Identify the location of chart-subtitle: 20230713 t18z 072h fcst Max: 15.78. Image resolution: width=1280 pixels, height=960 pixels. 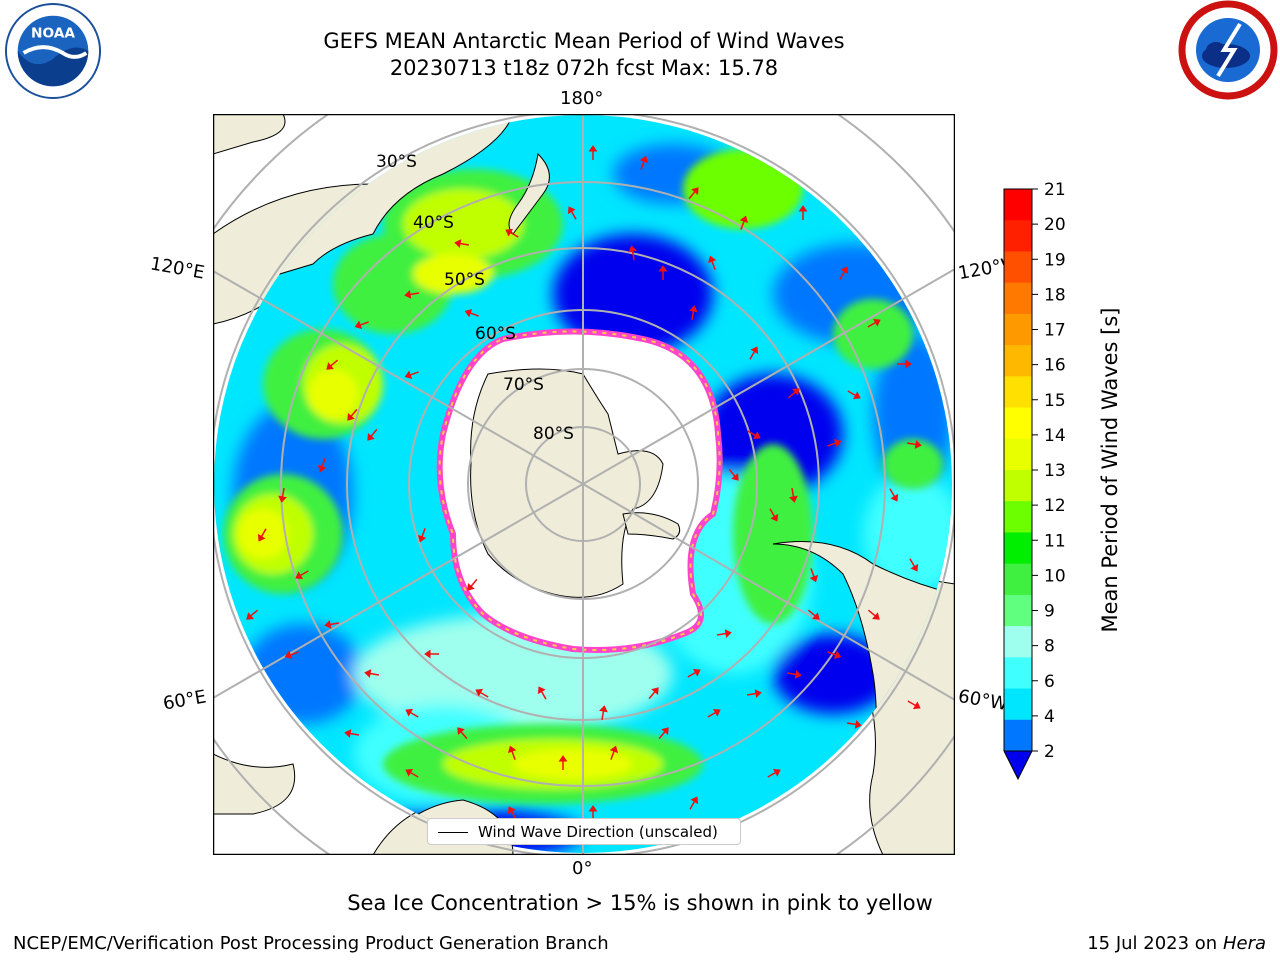
(584, 68).